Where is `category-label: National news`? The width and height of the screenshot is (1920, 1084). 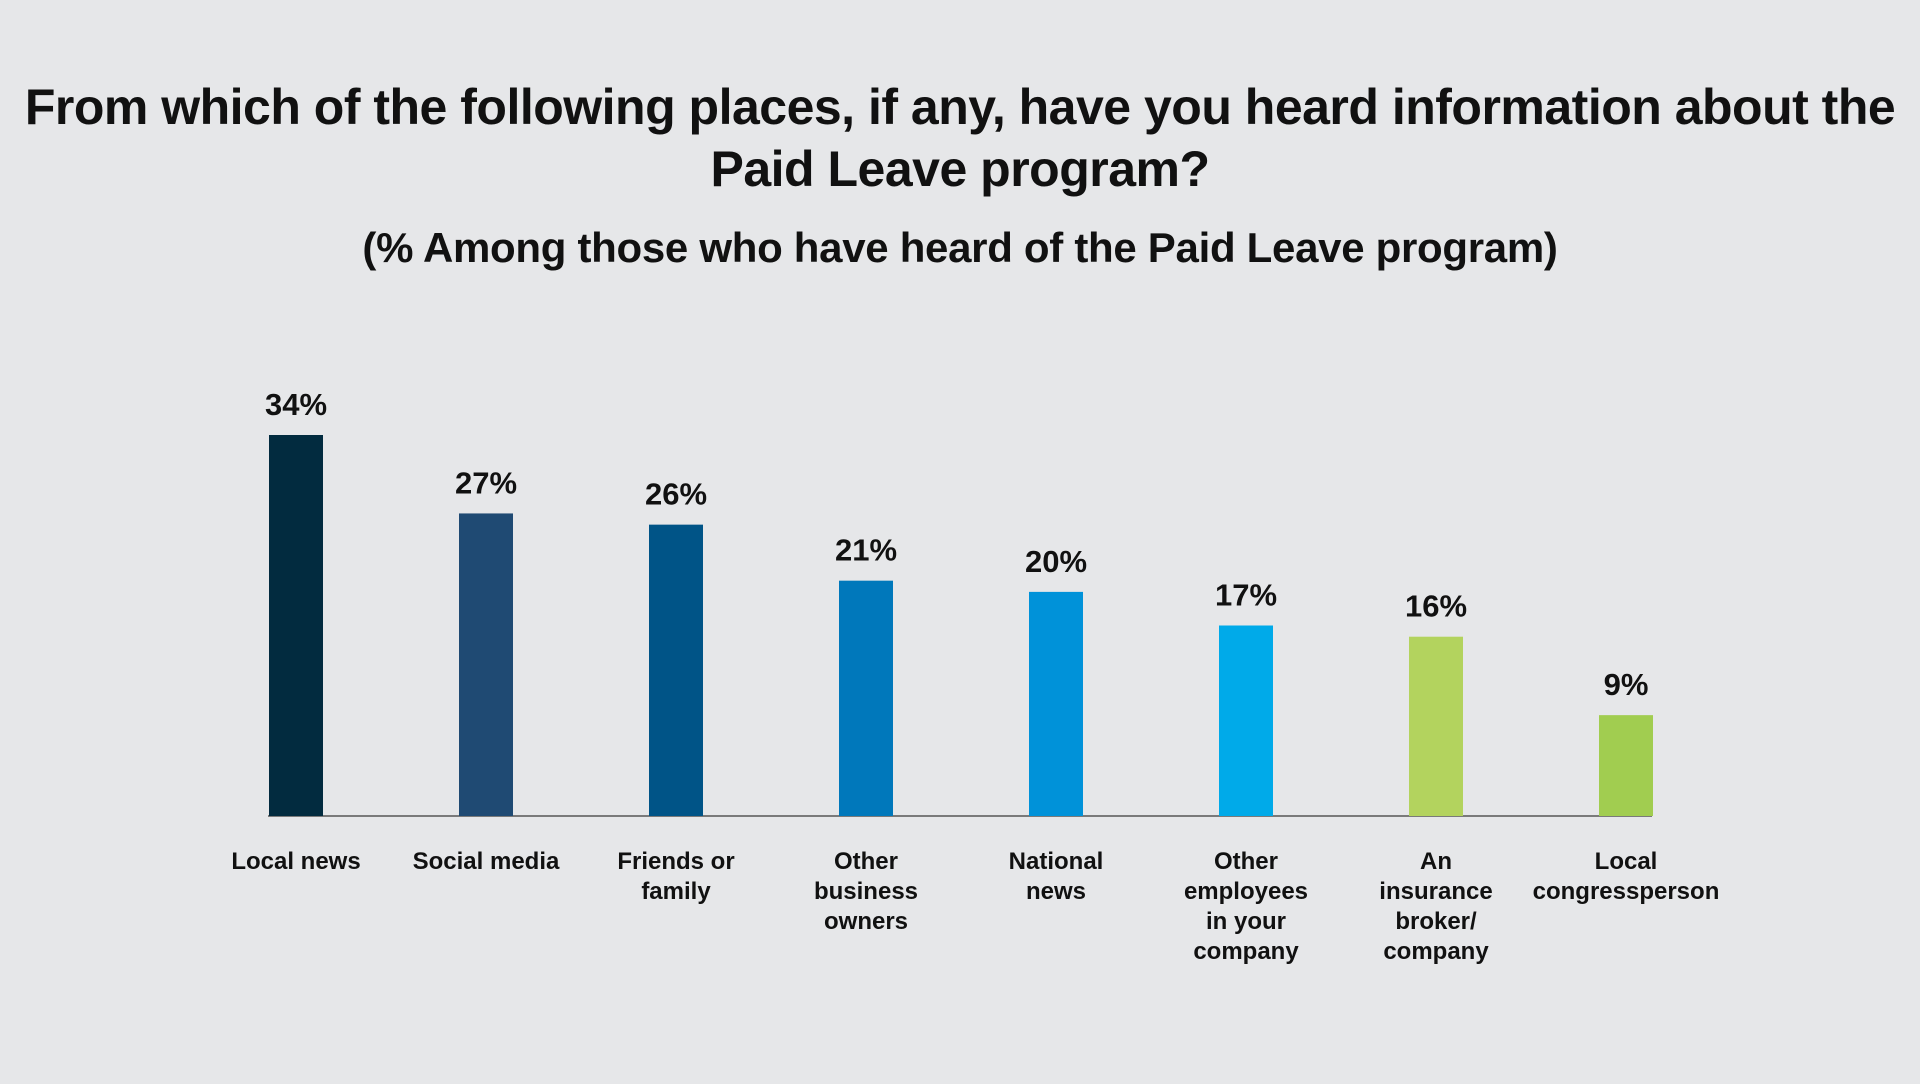 category-label: National news is located at coordinates (1056, 876).